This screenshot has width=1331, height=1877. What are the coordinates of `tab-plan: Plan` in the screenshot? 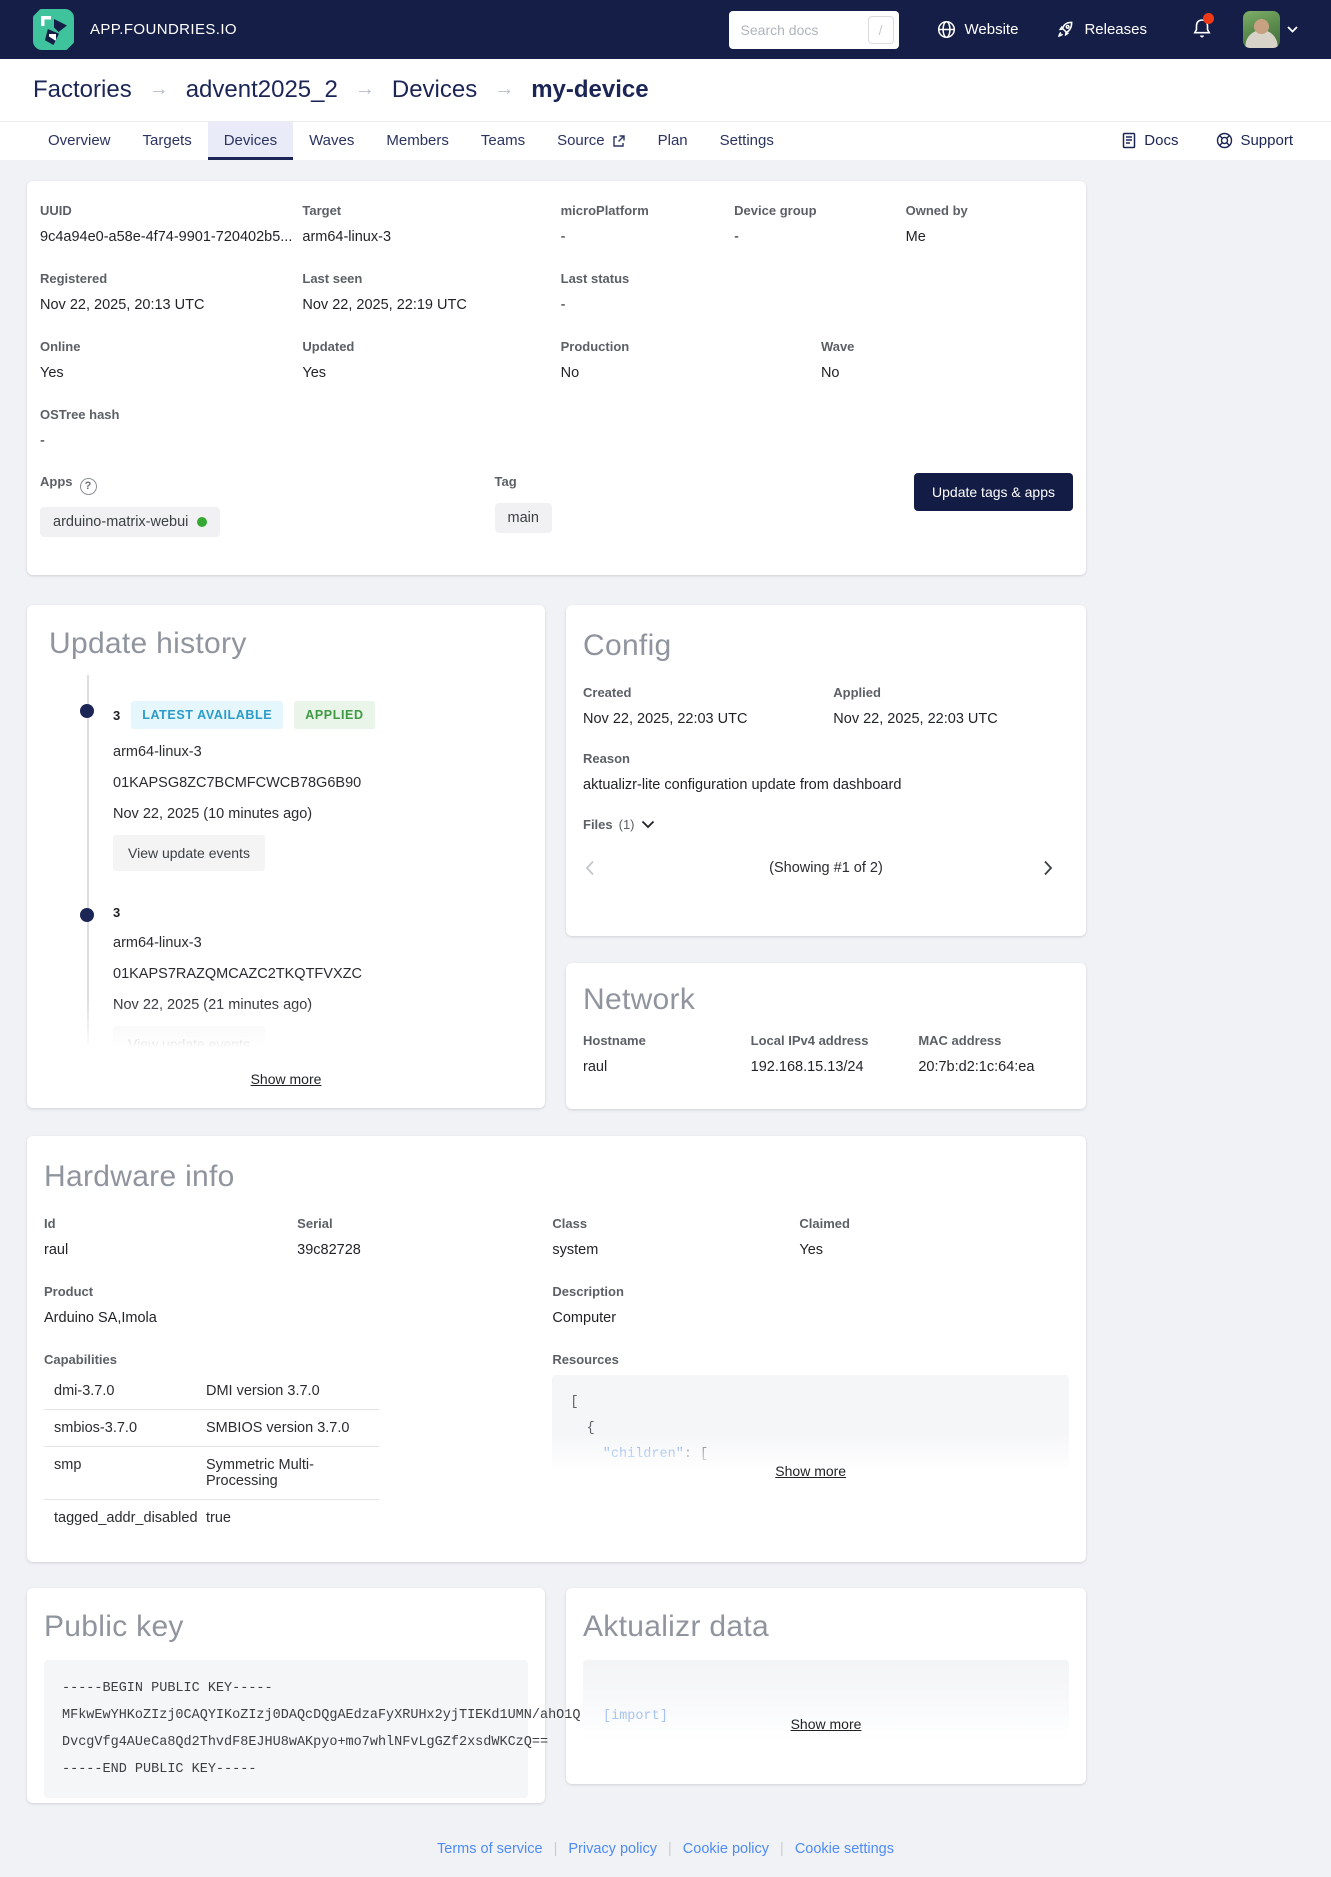 It's located at (673, 141).